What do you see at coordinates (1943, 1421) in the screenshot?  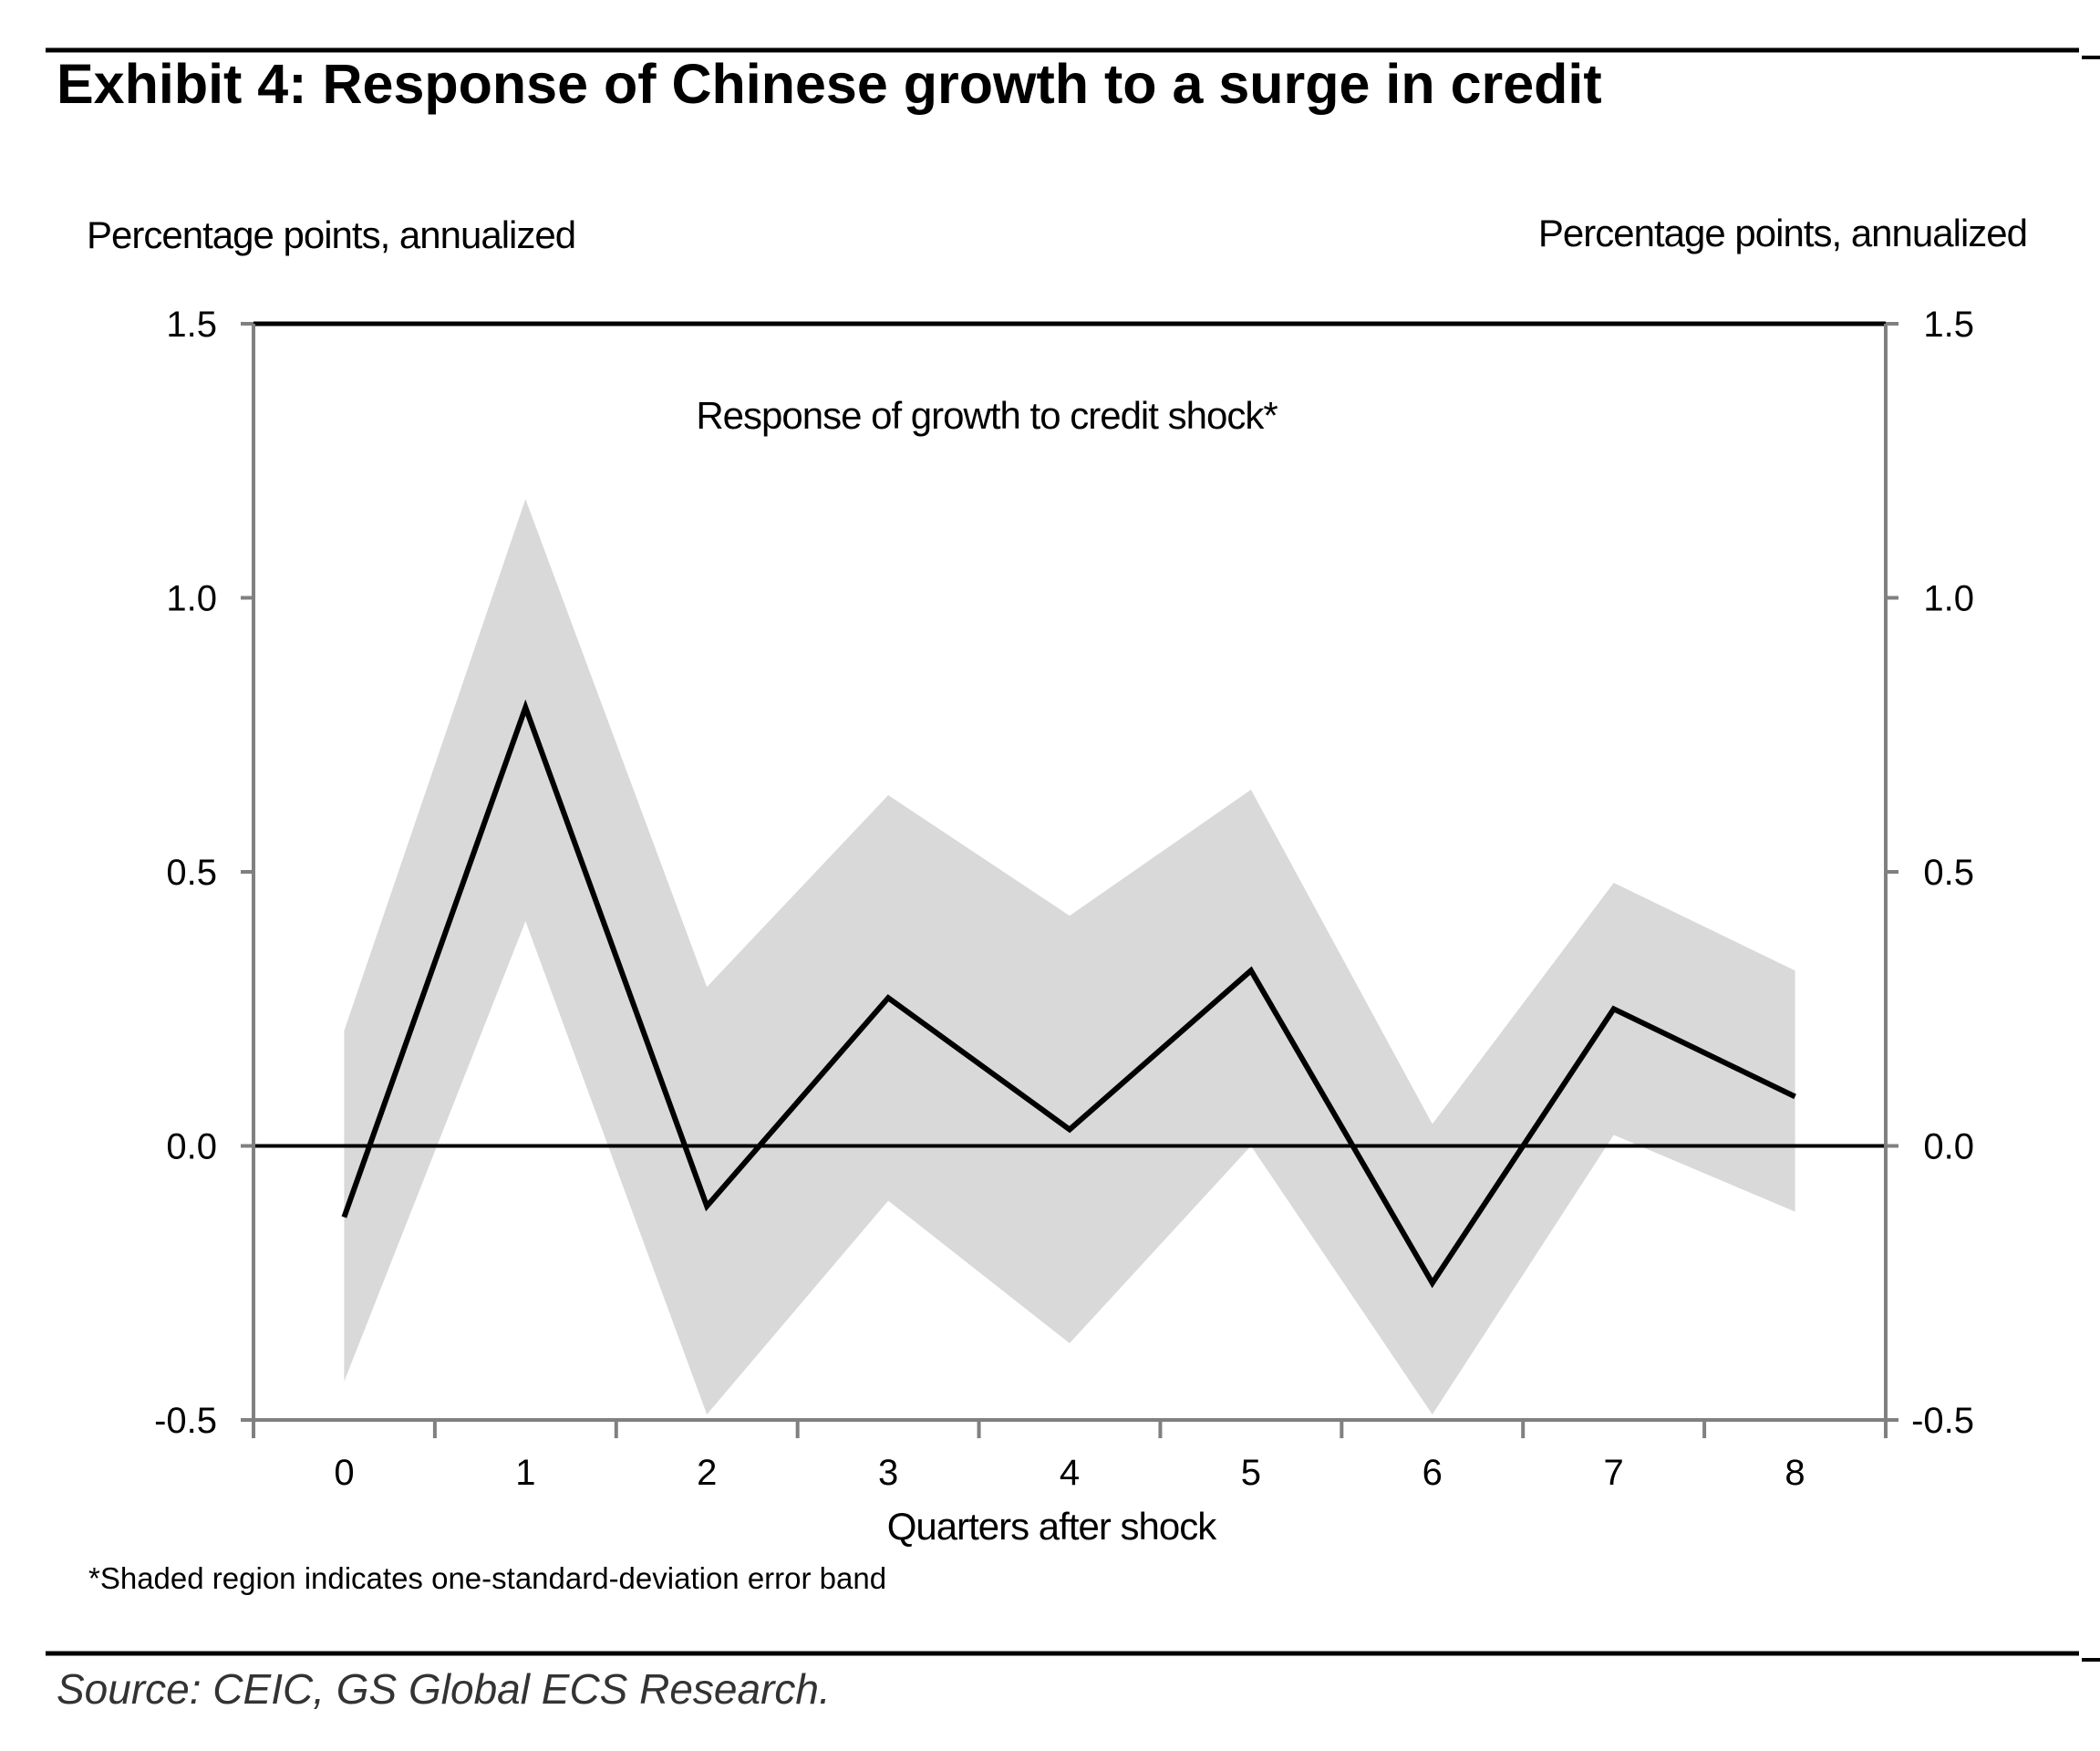 I see `y-tick-label-right: -0.5` at bounding box center [1943, 1421].